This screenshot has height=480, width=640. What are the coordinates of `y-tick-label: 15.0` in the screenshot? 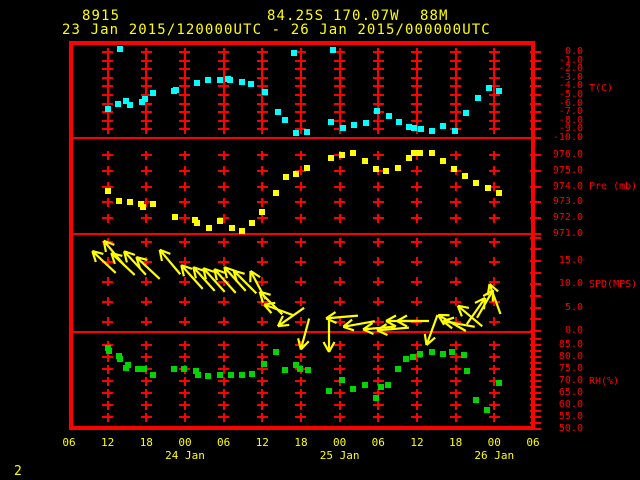 It's located at (570, 260).